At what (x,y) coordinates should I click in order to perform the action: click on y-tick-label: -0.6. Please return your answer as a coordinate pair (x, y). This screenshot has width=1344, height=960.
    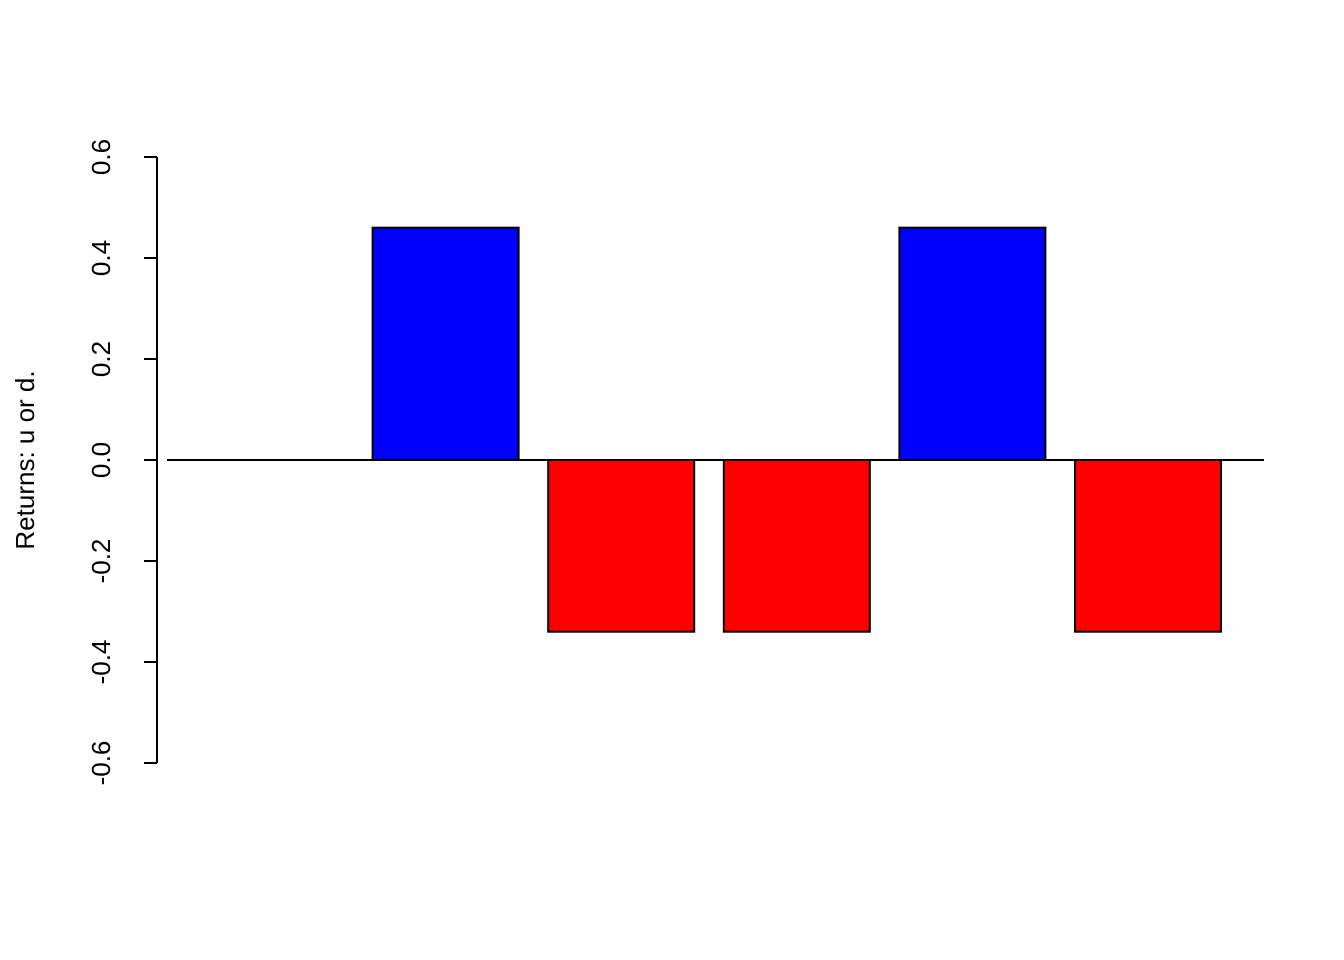
    Looking at the image, I should click on (101, 763).